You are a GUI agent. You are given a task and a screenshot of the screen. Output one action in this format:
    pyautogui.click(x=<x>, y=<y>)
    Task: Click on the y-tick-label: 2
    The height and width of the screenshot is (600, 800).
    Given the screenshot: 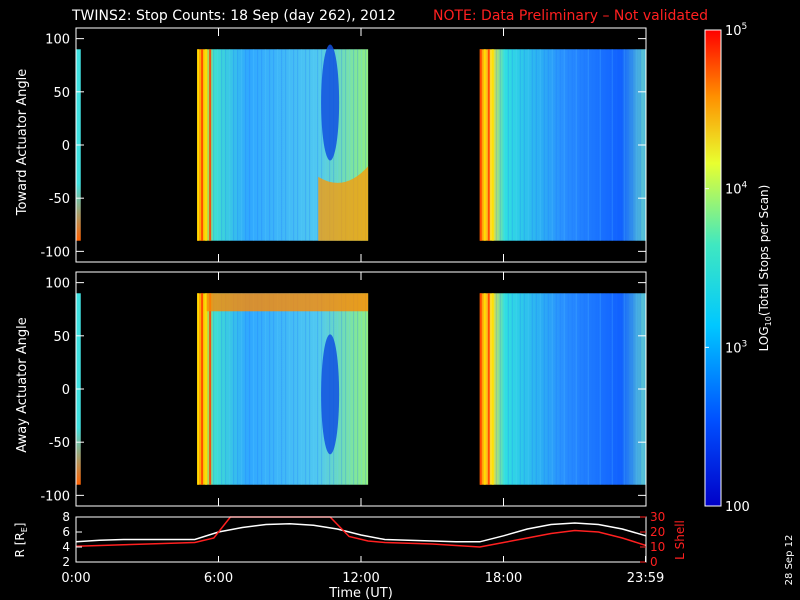 What is the action you would take?
    pyautogui.click(x=66, y=562)
    